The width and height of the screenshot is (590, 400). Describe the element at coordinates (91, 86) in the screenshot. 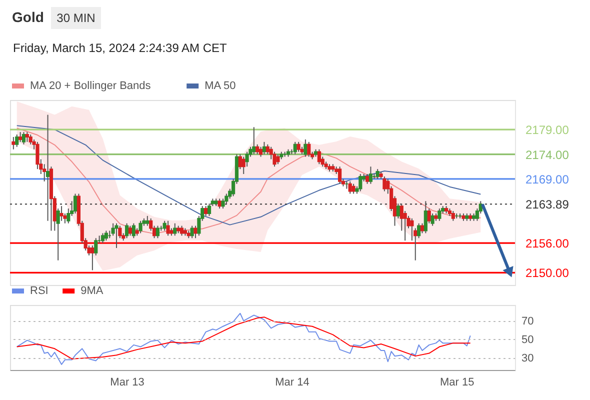

I see `legend-label: MA 20 + Bollinger Bands` at that location.